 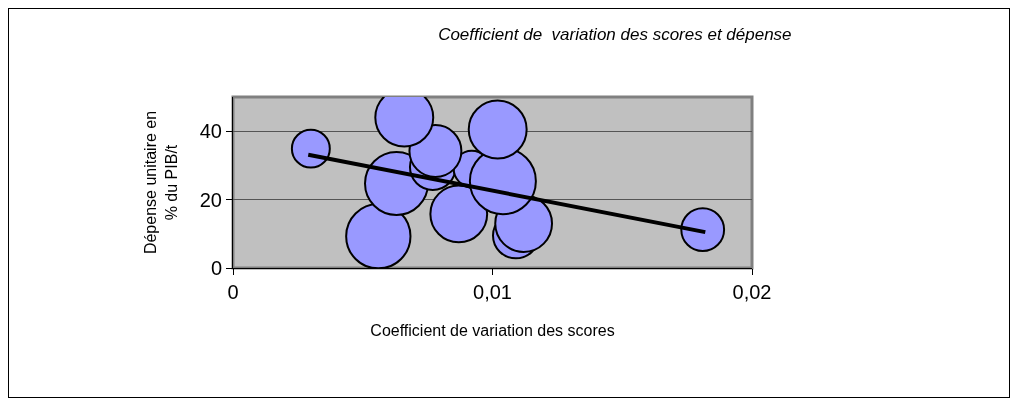 I want to click on y-tick-label: 0, so click(x=216, y=268).